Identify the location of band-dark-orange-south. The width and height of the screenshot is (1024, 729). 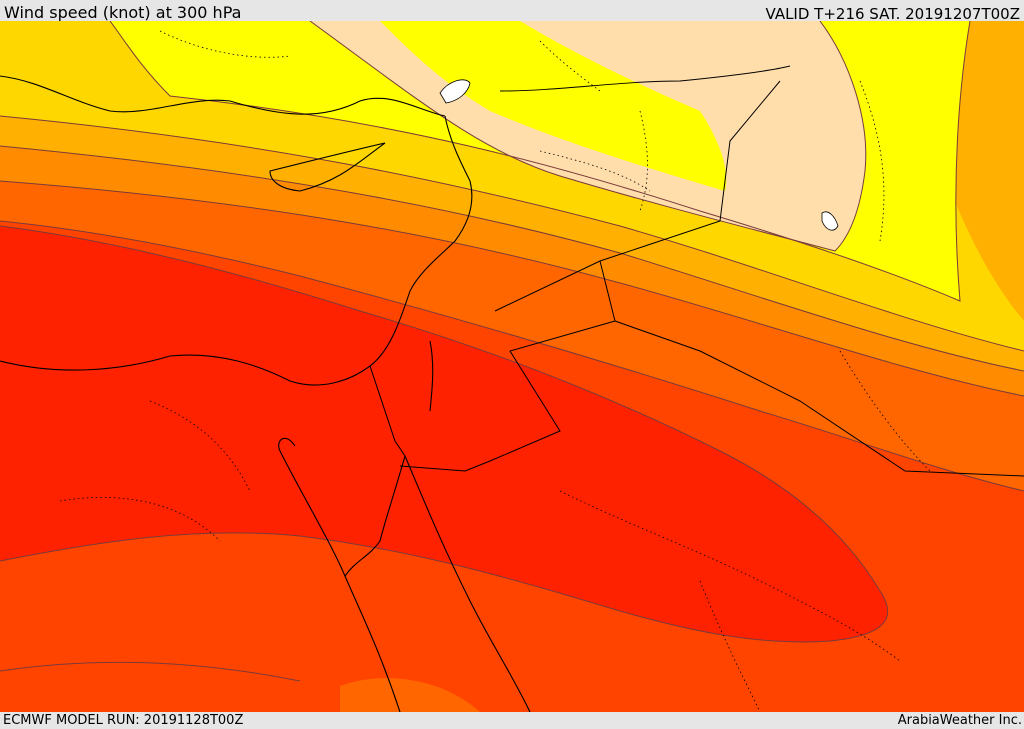
(410, 695).